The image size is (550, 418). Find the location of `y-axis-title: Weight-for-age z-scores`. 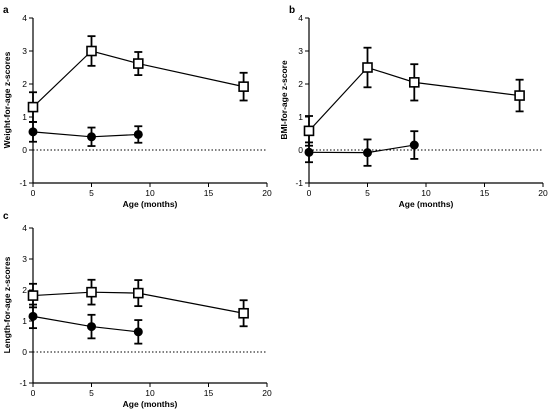

y-axis-title: Weight-for-age z-scores is located at coordinates (7, 99).